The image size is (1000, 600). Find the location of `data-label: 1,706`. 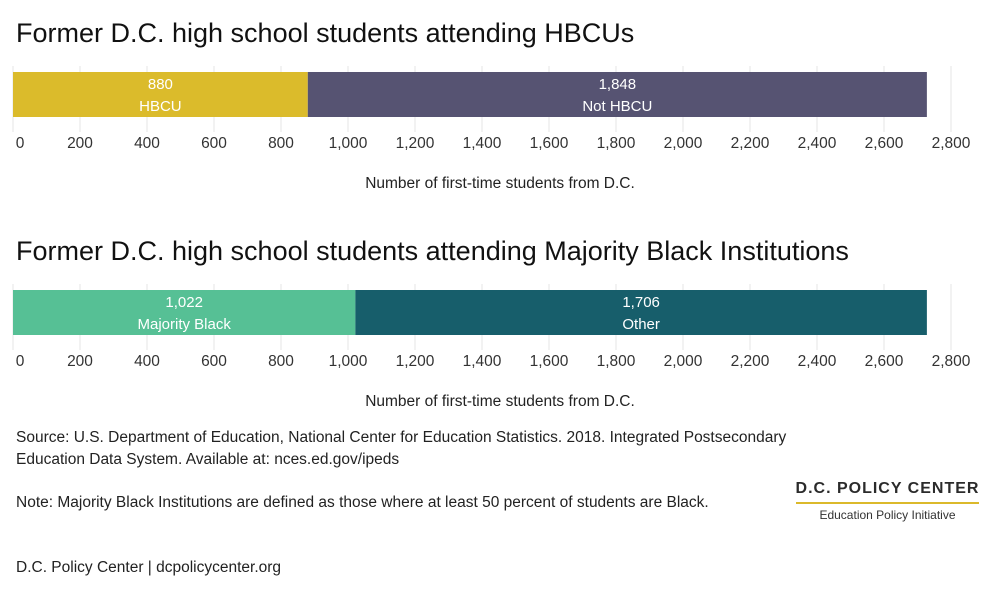

data-label: 1,706 is located at coordinates (641, 302).